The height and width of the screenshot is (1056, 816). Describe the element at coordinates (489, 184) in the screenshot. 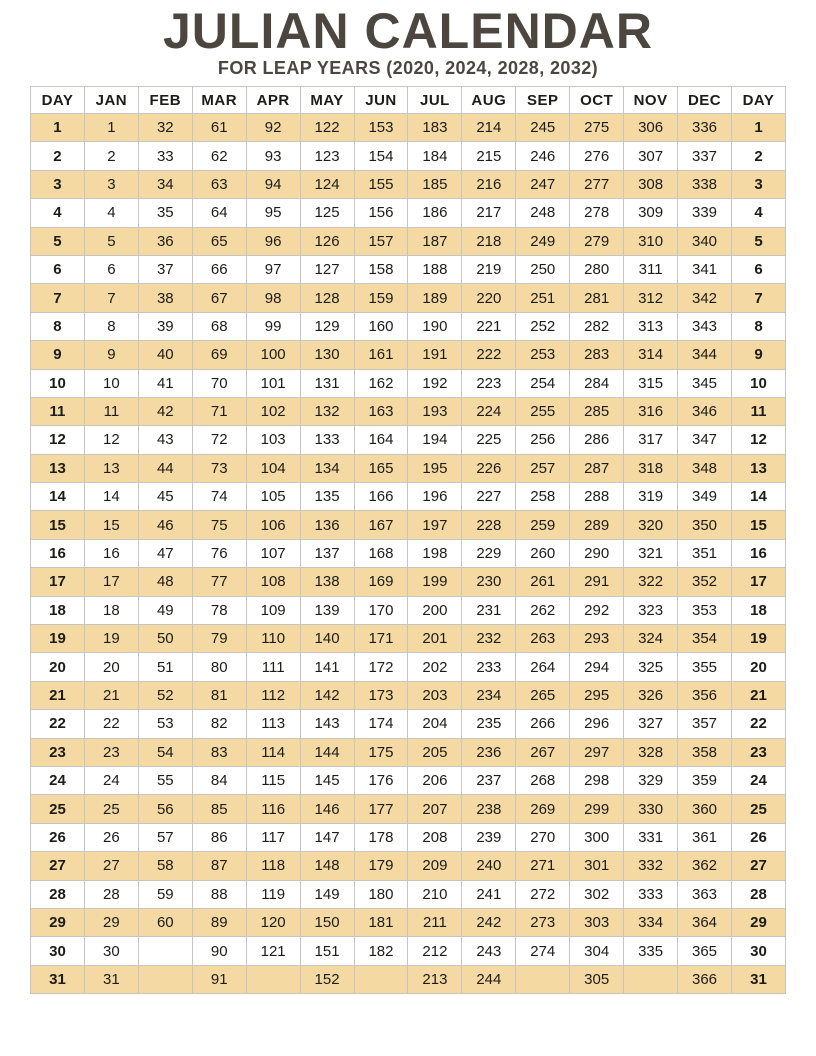

I see `julian-day-cell: 216` at that location.